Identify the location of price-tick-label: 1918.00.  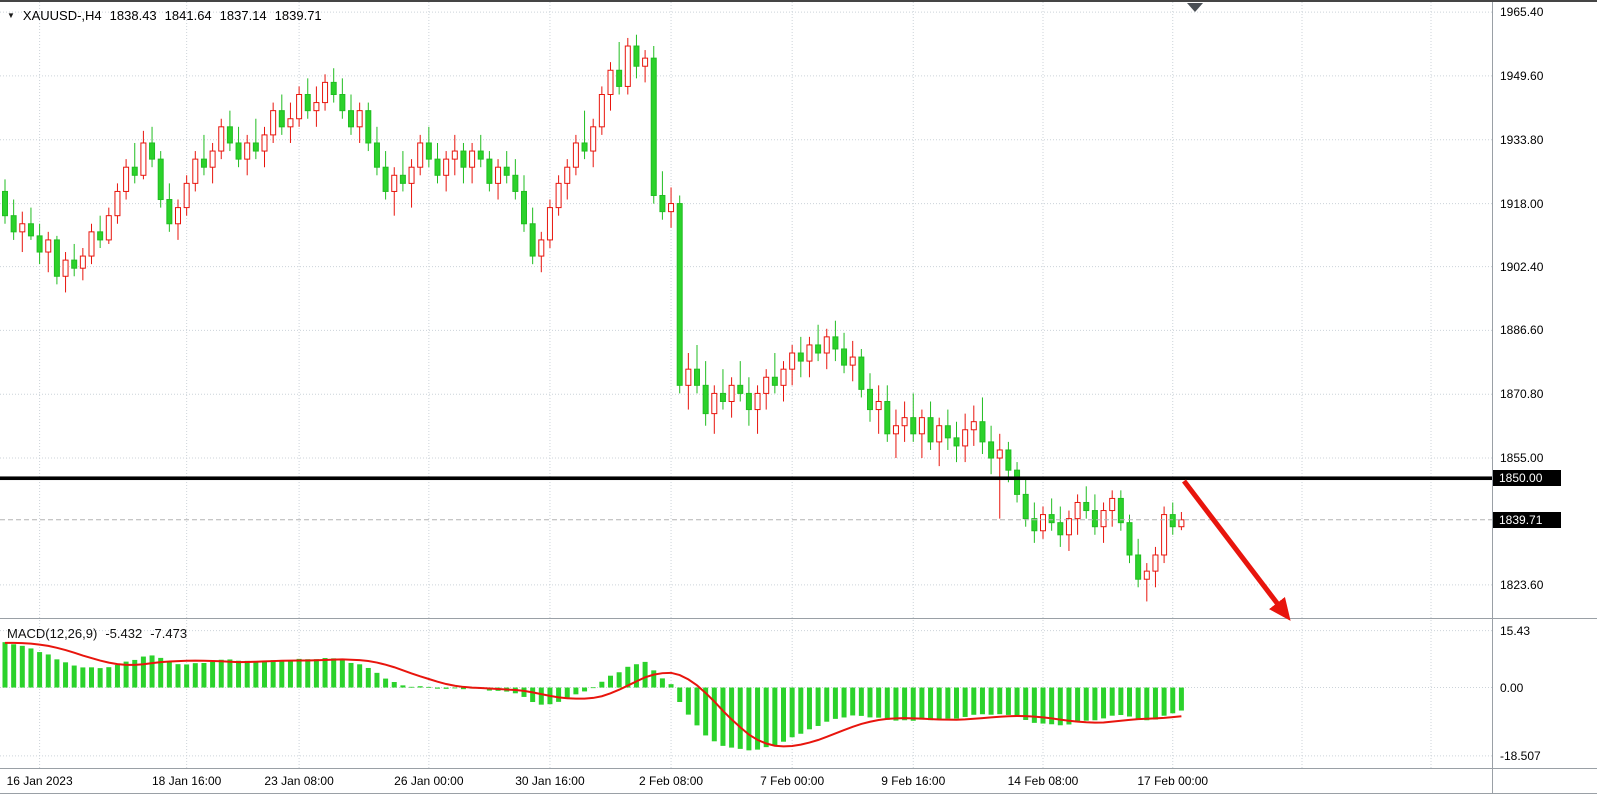
(1522, 203).